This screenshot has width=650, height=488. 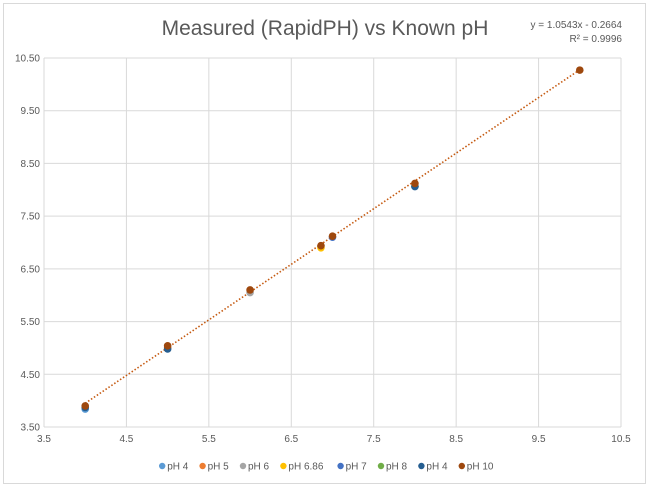 I want to click on x-tick-label: 3.5, so click(x=44, y=439).